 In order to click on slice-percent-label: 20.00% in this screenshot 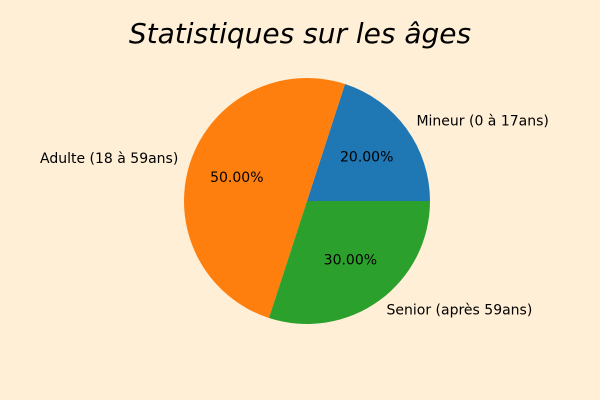, I will do `click(366, 158)`.